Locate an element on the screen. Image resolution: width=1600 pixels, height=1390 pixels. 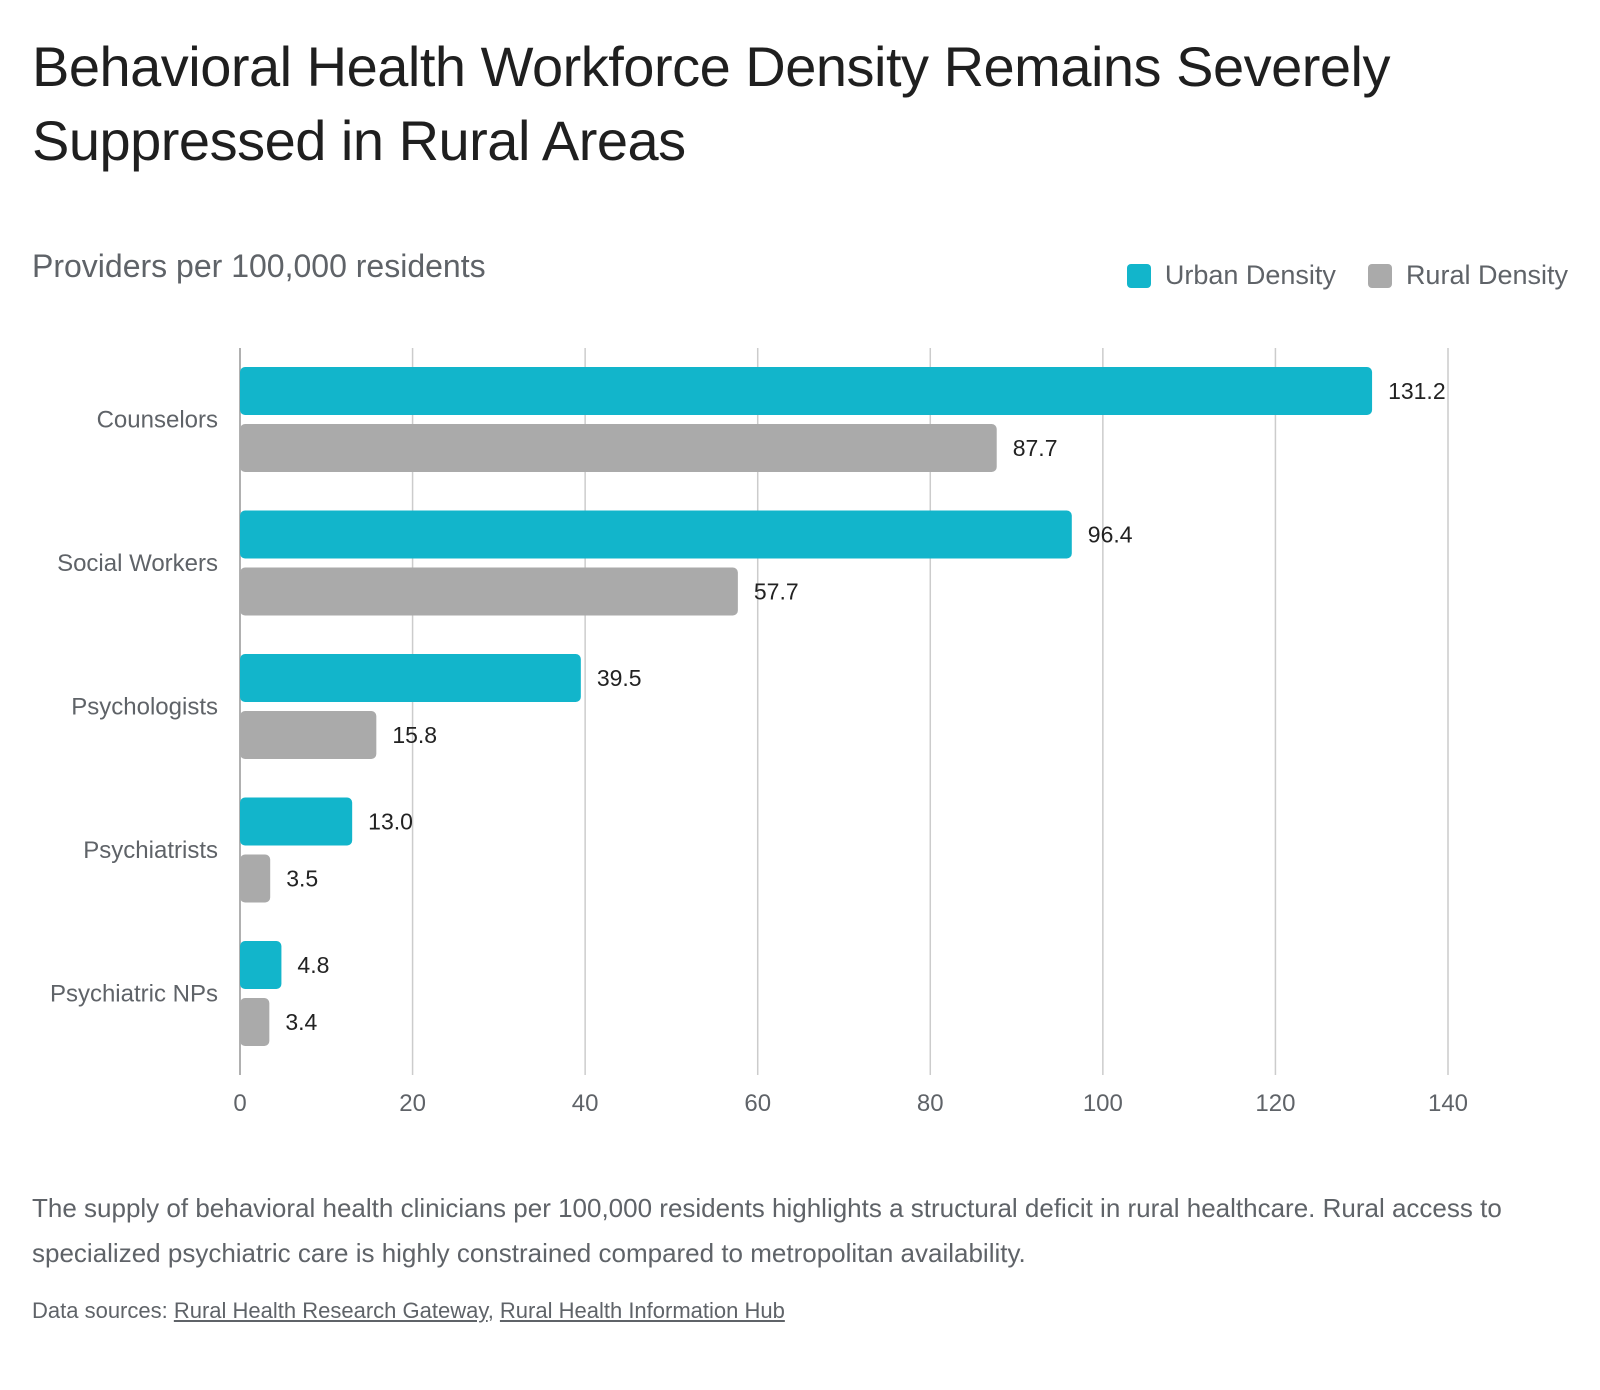
legend: Urban Density Rural Density is located at coordinates (1347, 275).